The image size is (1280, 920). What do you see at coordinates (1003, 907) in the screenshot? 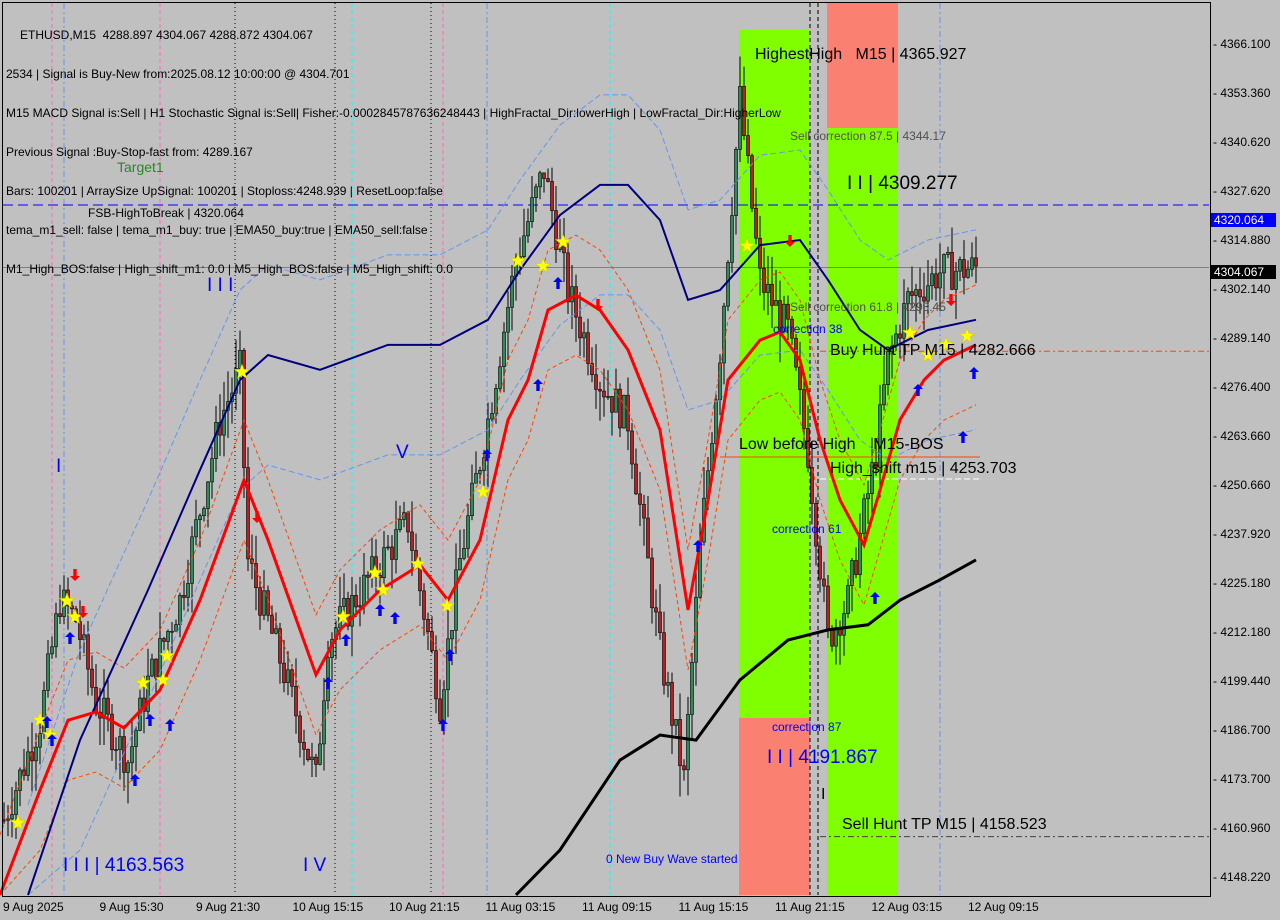
I see `x-axis-tick: 12 Aug 09:15` at bounding box center [1003, 907].